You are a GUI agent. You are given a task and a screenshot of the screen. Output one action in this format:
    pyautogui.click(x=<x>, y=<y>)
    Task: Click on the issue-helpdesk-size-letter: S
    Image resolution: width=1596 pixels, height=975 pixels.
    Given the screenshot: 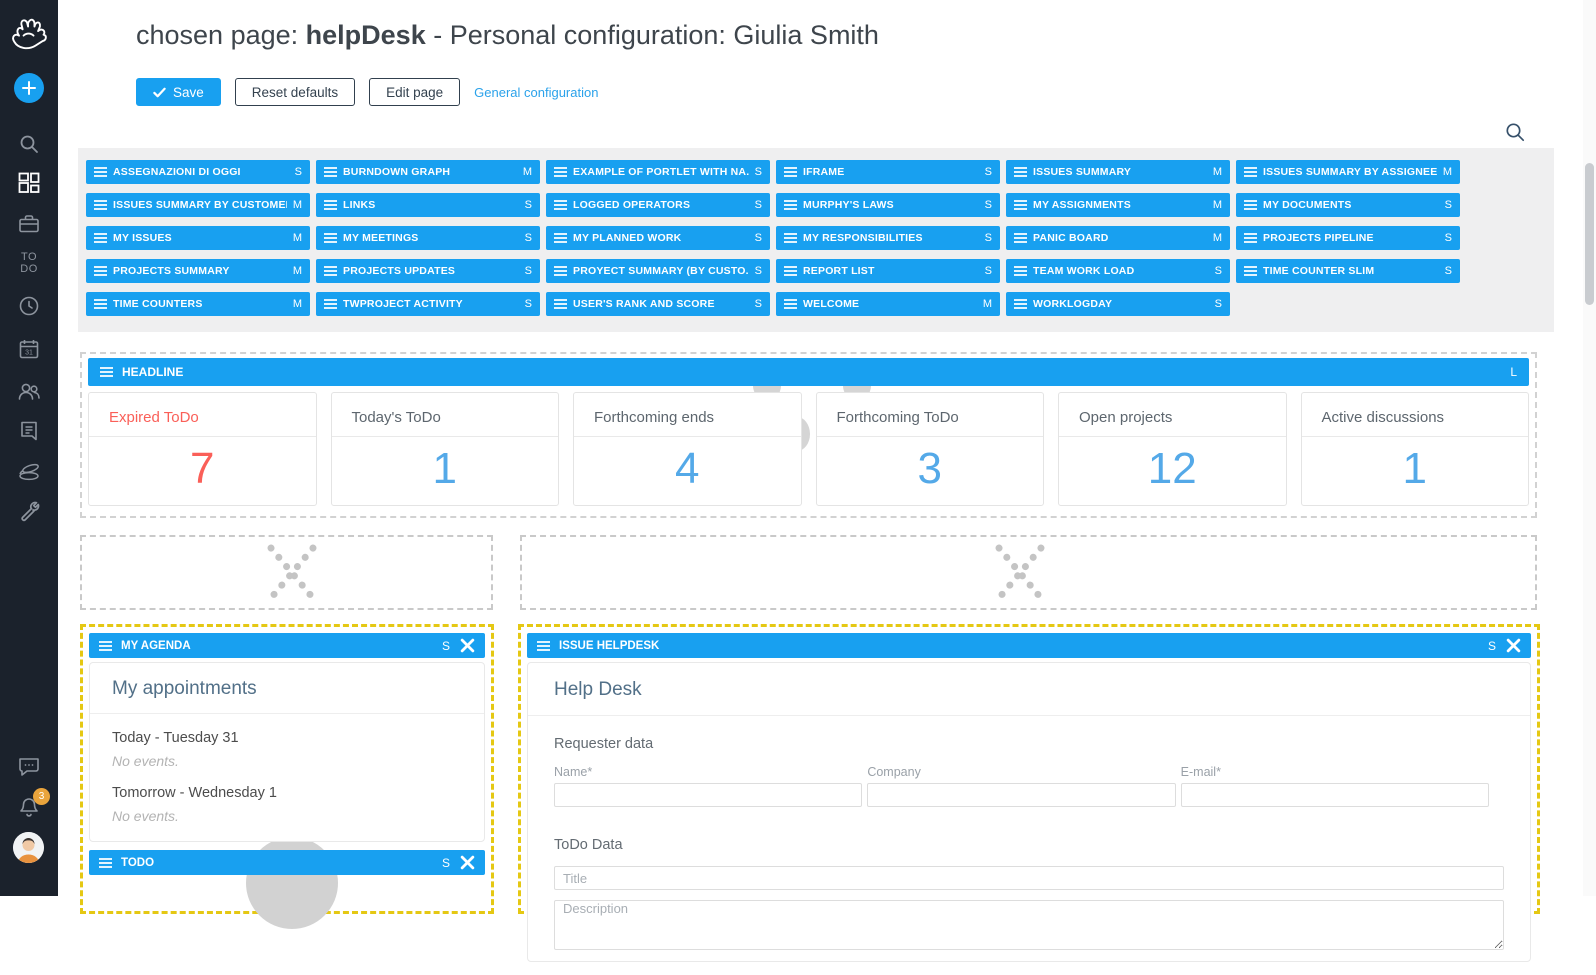 What is the action you would take?
    pyautogui.click(x=1491, y=645)
    